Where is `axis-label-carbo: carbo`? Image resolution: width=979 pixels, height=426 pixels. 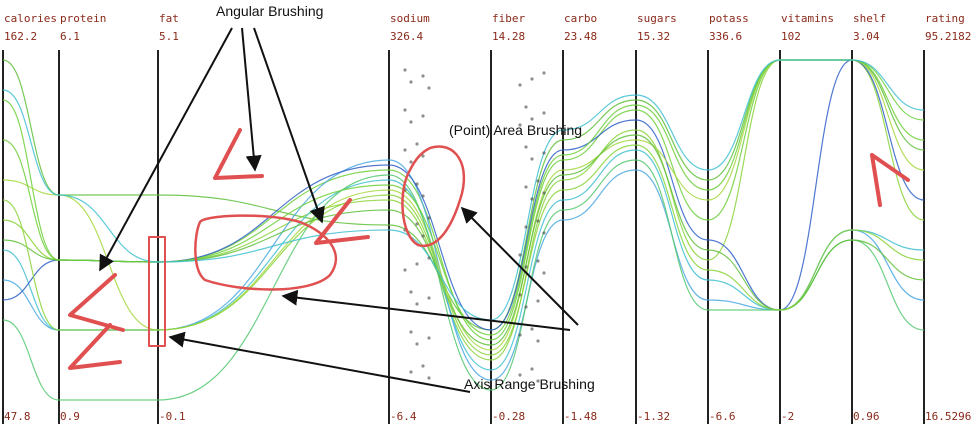
axis-label-carbo: carbo is located at coordinates (580, 18).